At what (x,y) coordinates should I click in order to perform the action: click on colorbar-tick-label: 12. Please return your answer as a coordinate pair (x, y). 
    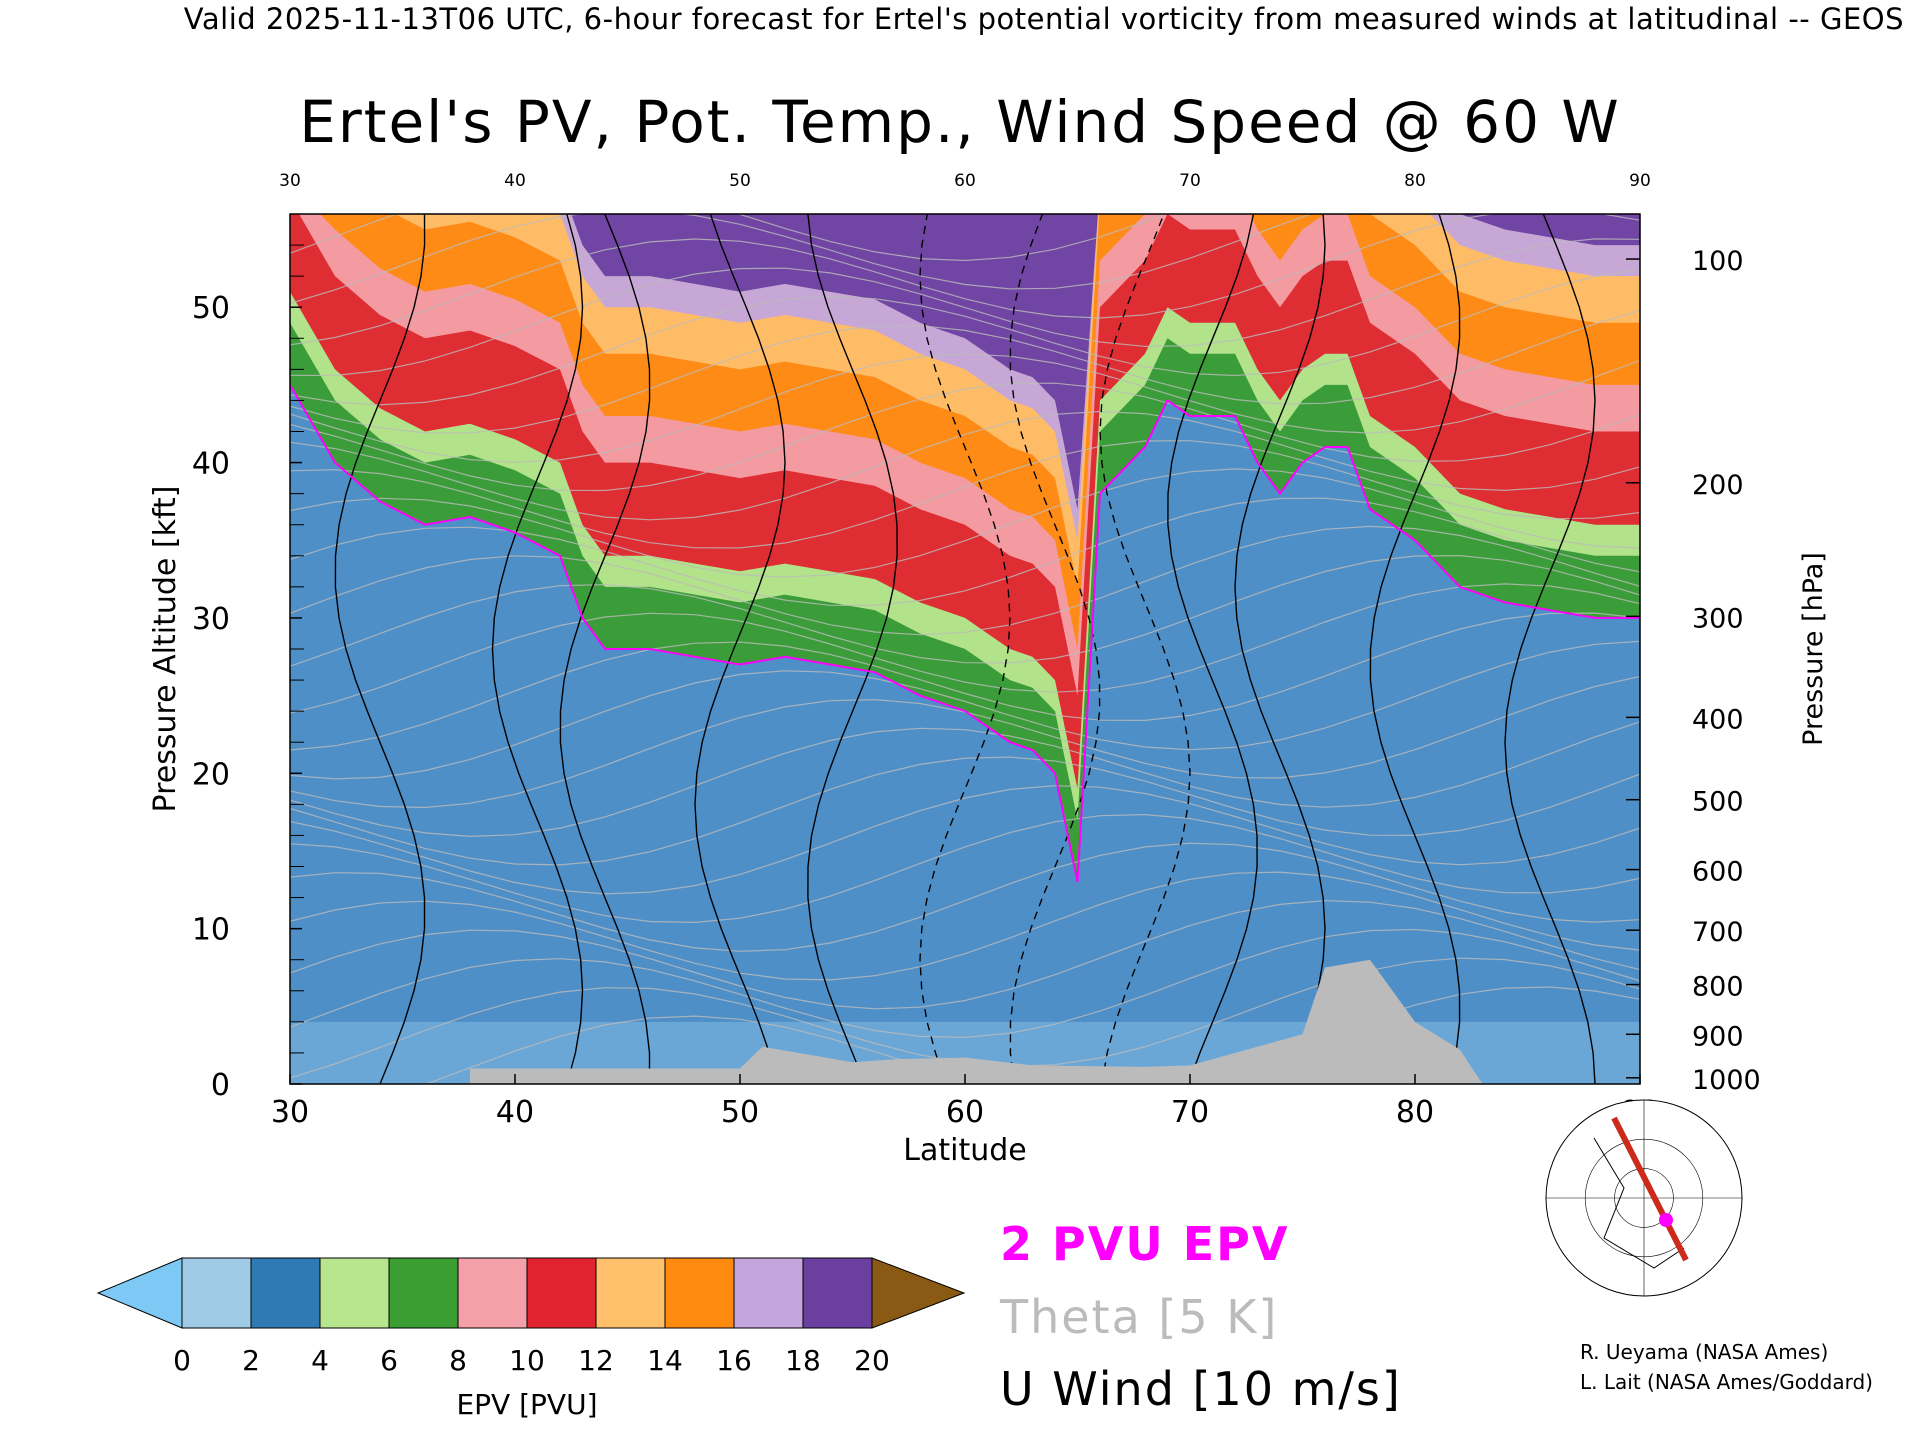
    Looking at the image, I should click on (596, 1360).